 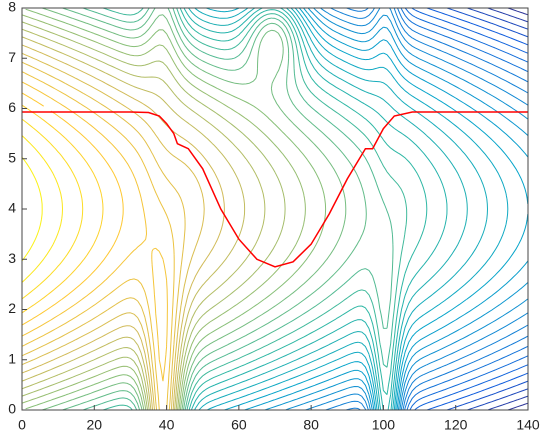 What do you see at coordinates (22, 425) in the screenshot?
I see `x-tick-label: 0` at bounding box center [22, 425].